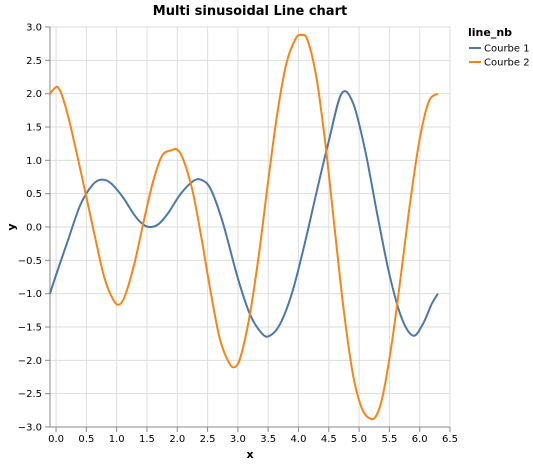  I want to click on y-tick-label: 1.0, so click(34, 161).